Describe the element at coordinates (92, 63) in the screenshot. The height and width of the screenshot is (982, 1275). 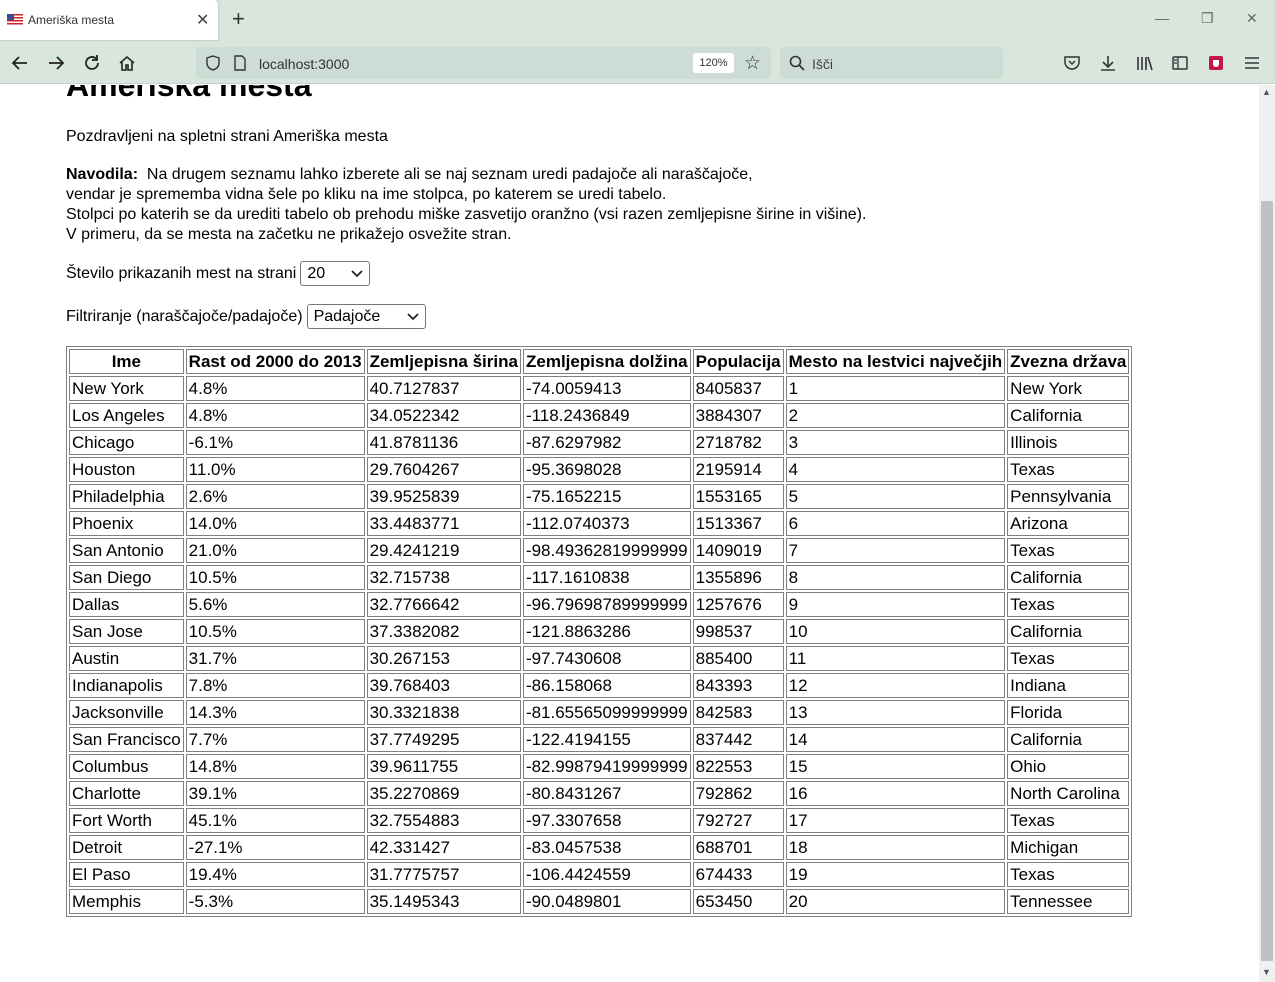
I see `reload-button` at that location.